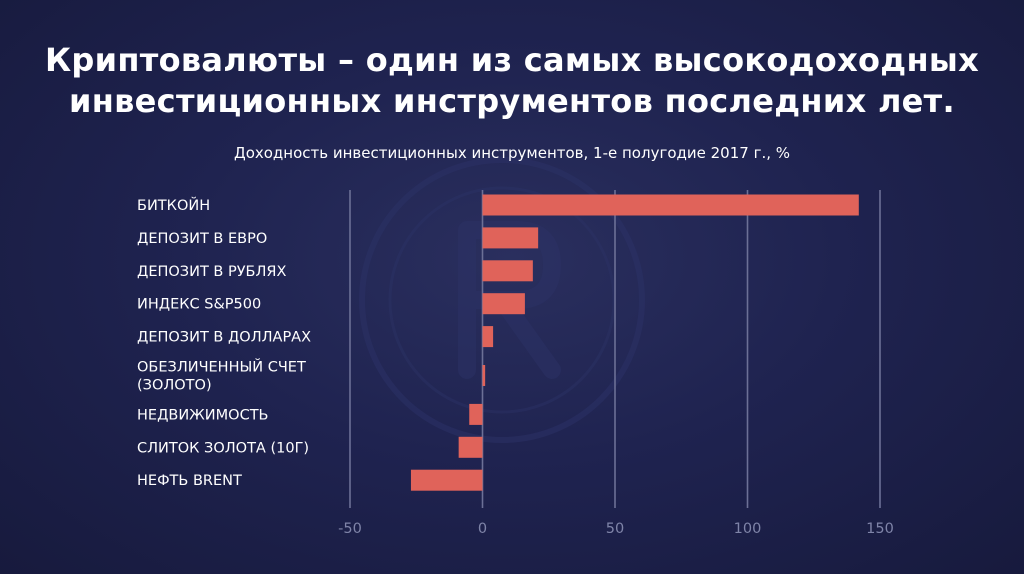 The image size is (1024, 574). What do you see at coordinates (203, 415) in the screenshot?
I see `category-label-6: НЕДВИЖИМОСТЬ` at bounding box center [203, 415].